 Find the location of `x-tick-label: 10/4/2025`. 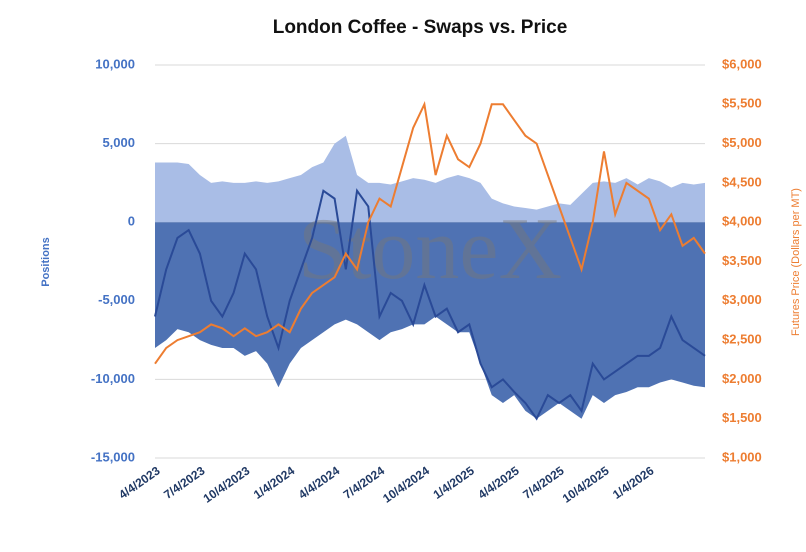

x-tick-label: 10/4/2025 is located at coordinates (586, 484).